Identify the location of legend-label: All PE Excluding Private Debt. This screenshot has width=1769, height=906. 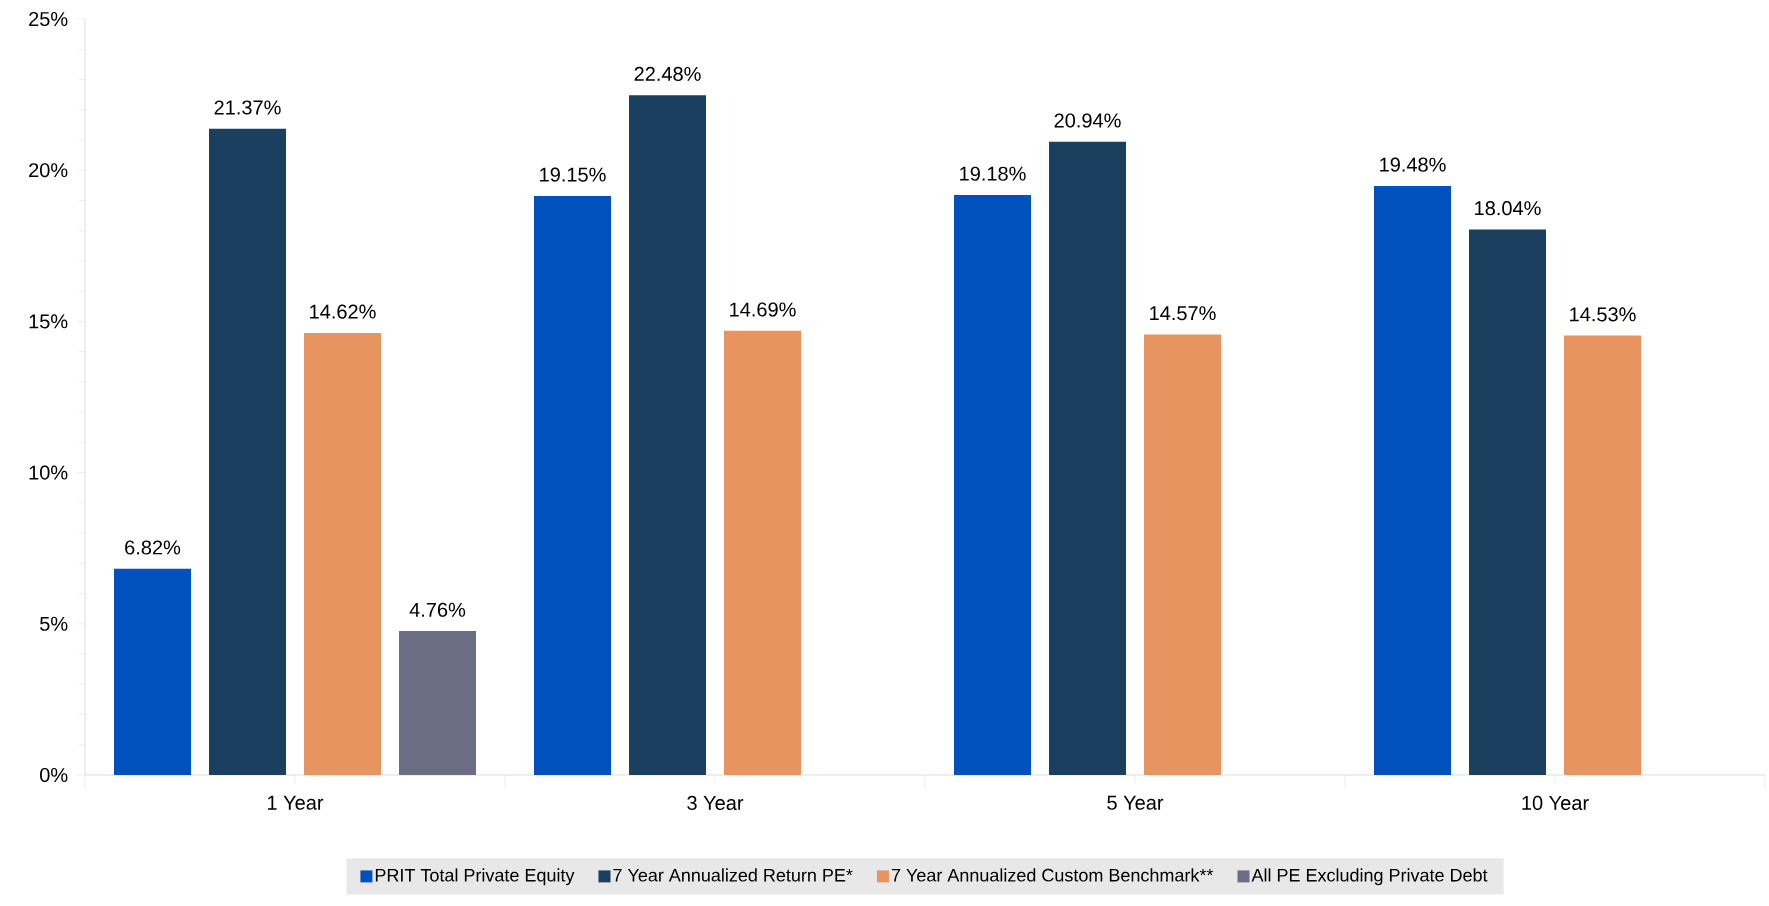
(1369, 877).